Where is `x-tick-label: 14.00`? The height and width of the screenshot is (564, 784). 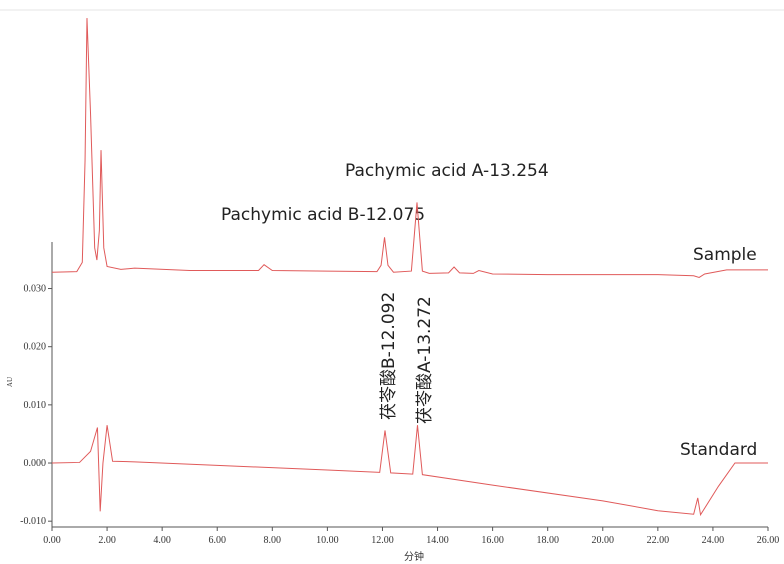 x-tick-label: 14.00 is located at coordinates (437, 540).